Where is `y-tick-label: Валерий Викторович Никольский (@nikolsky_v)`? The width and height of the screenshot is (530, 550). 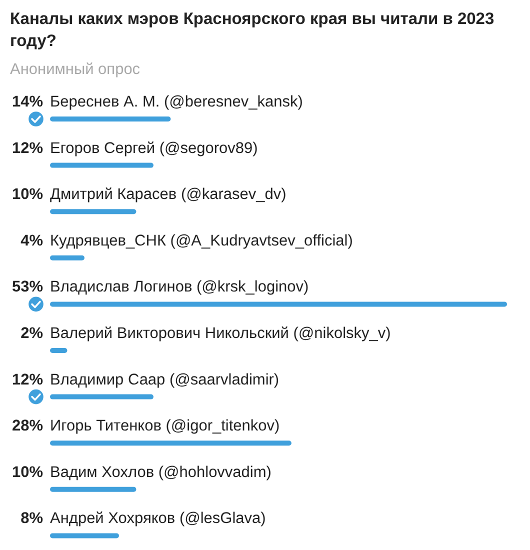 y-tick-label: Валерий Викторович Никольский (@nikolsky_v) is located at coordinates (220, 333).